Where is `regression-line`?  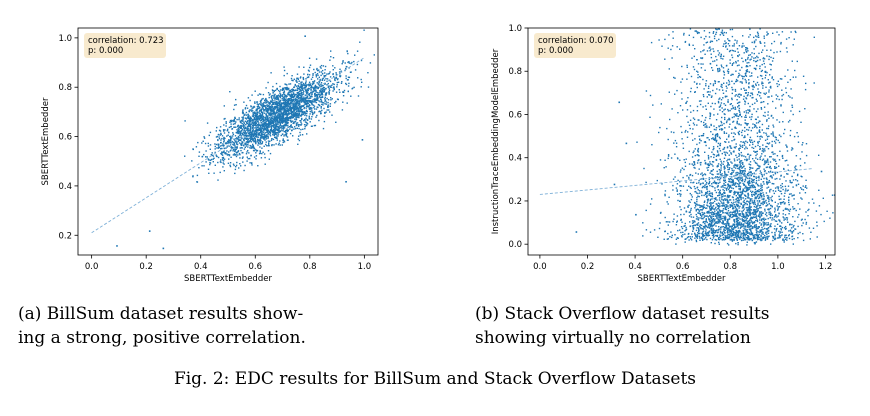 regression-line is located at coordinates (228, 145).